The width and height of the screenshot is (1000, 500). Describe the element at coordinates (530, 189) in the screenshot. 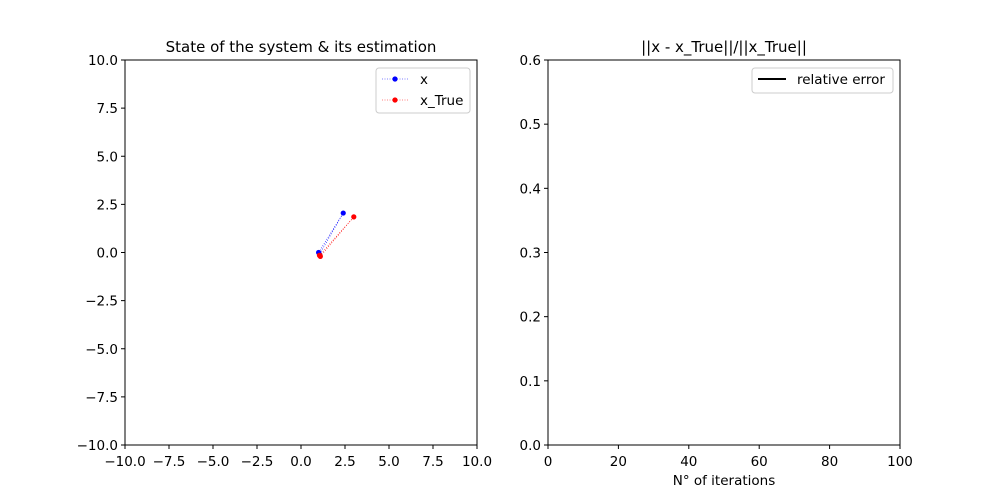

I see `relative-error-plot-ytick-label: 0.4` at that location.